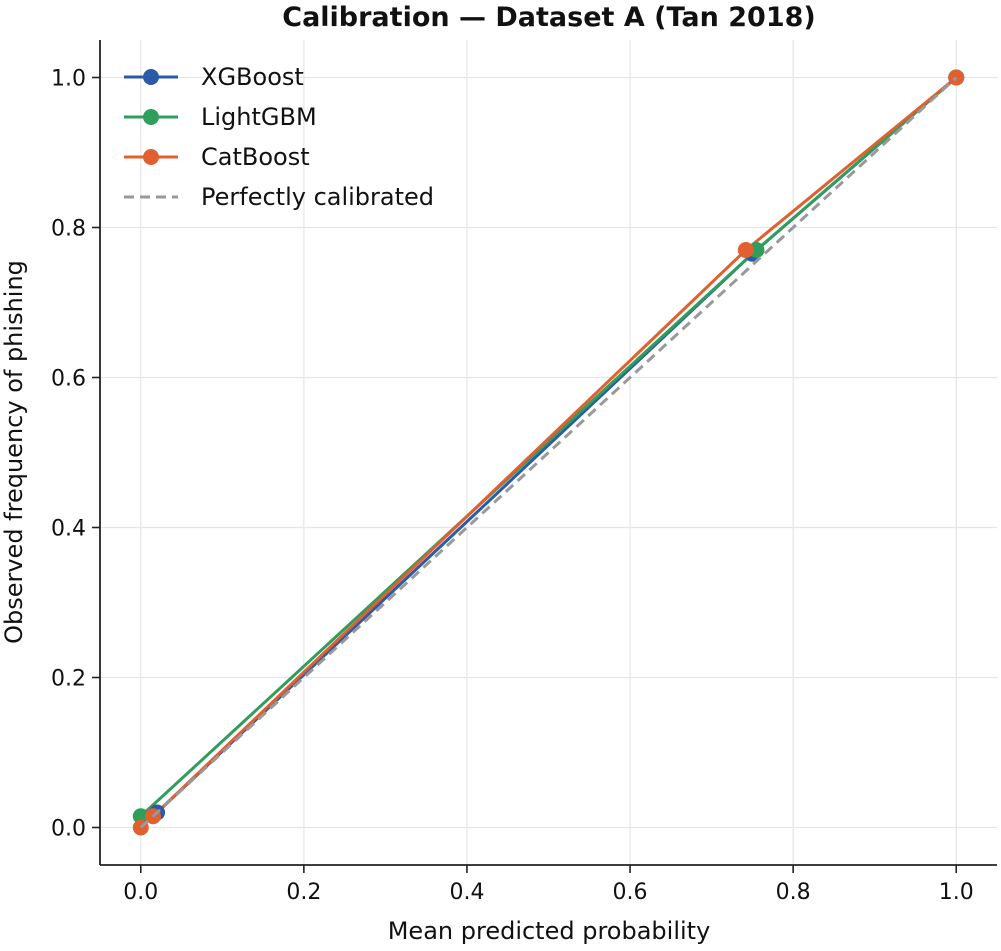 The height and width of the screenshot is (951, 1001). What do you see at coordinates (252, 77) in the screenshot?
I see `legend-label: XGBoost` at bounding box center [252, 77].